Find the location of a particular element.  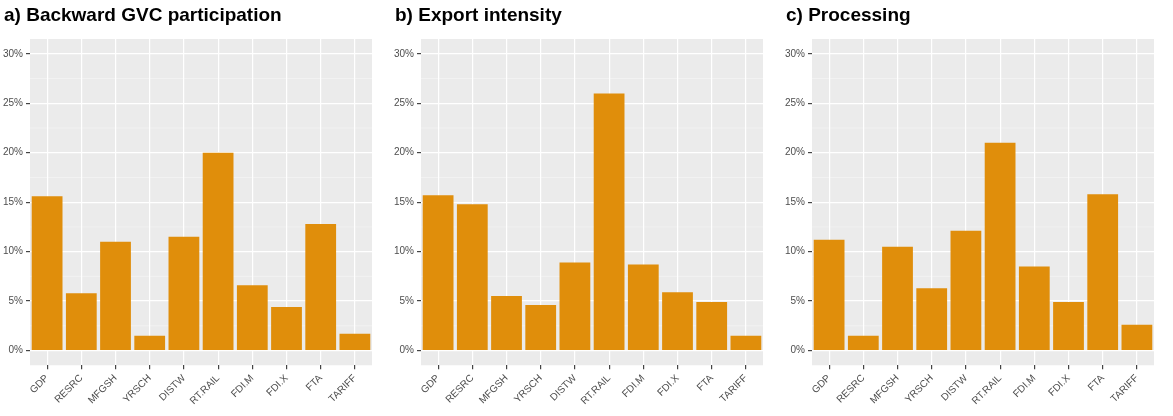

chart-title: b) Export intensity is located at coordinates (478, 15).